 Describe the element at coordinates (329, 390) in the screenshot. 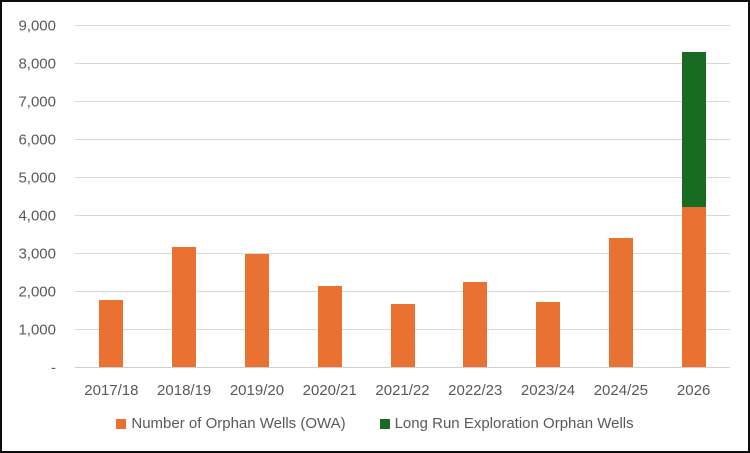

I see `x-axis-tick-label: 2020/21` at that location.